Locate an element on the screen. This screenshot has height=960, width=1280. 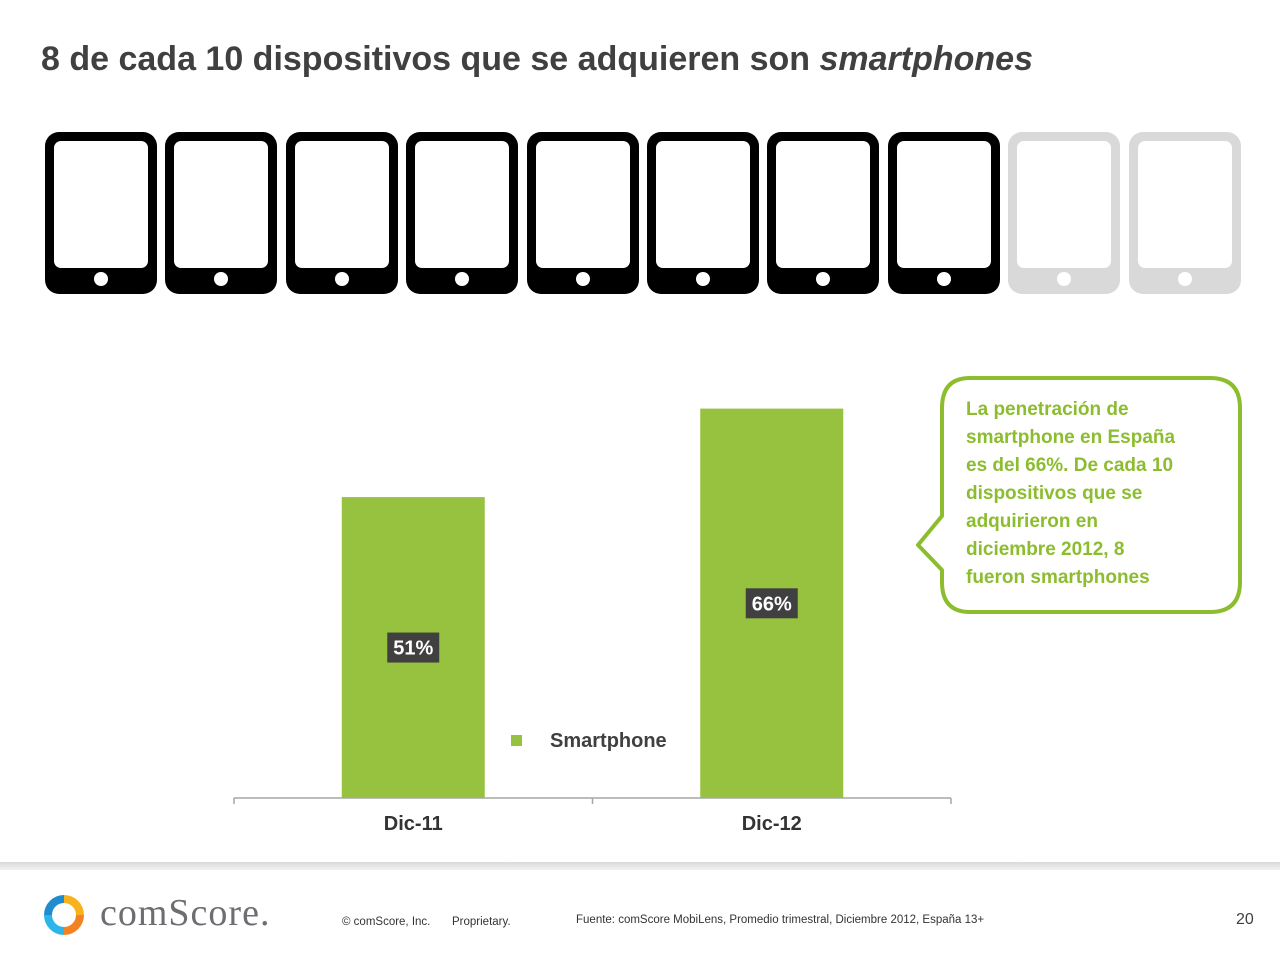
callout-line-1: La penetración de is located at coordinates (1047, 409).